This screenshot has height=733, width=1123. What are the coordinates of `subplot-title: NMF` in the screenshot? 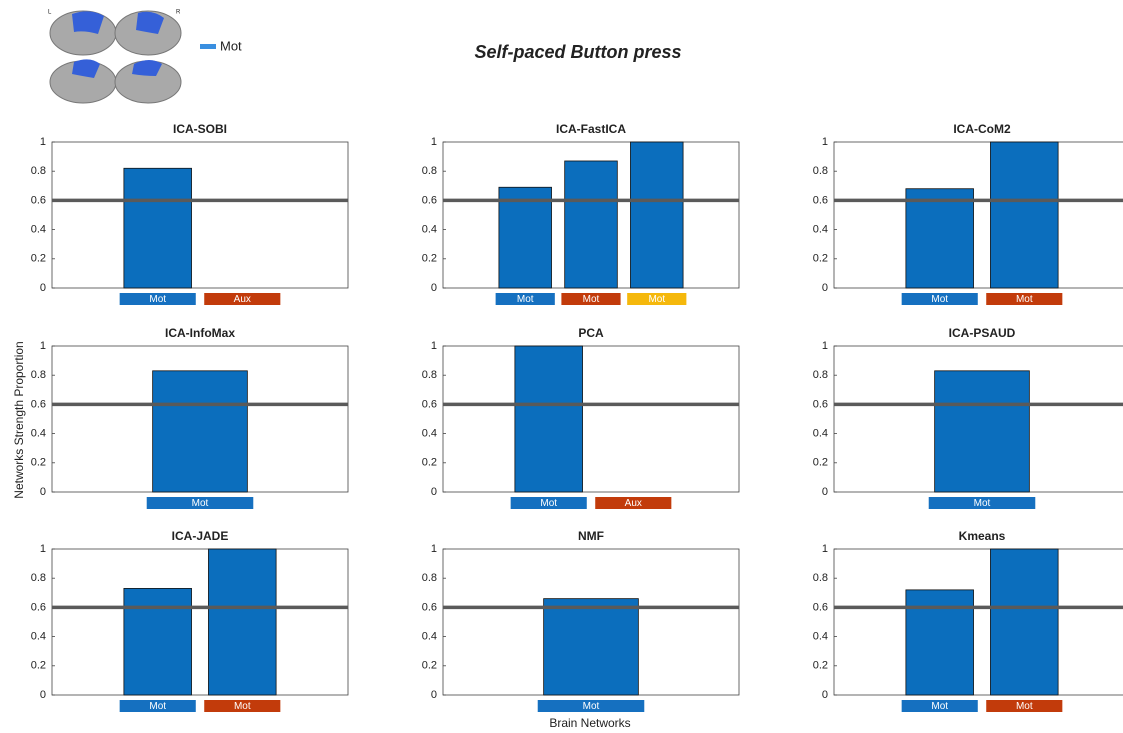 It's located at (591, 536).